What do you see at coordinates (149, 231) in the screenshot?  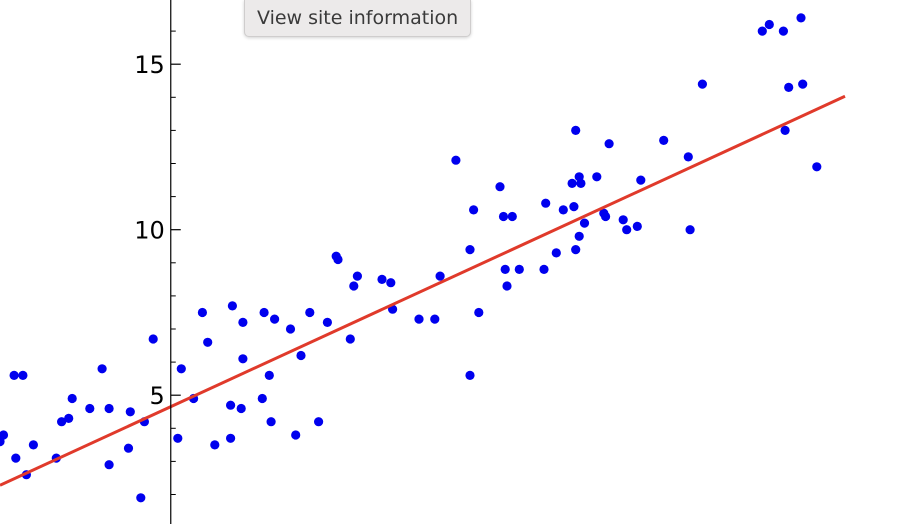 I see `y-tick-label: 10` at bounding box center [149, 231].